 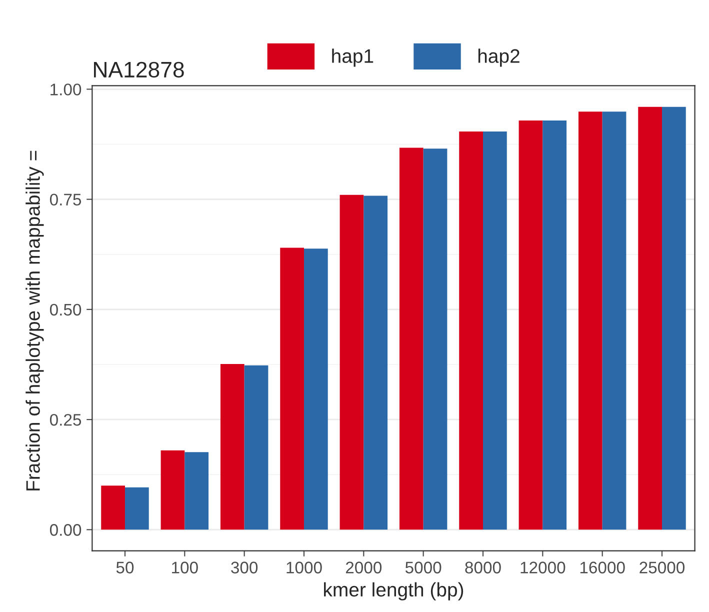 I want to click on x-tick-label: 50, so click(x=125, y=568).